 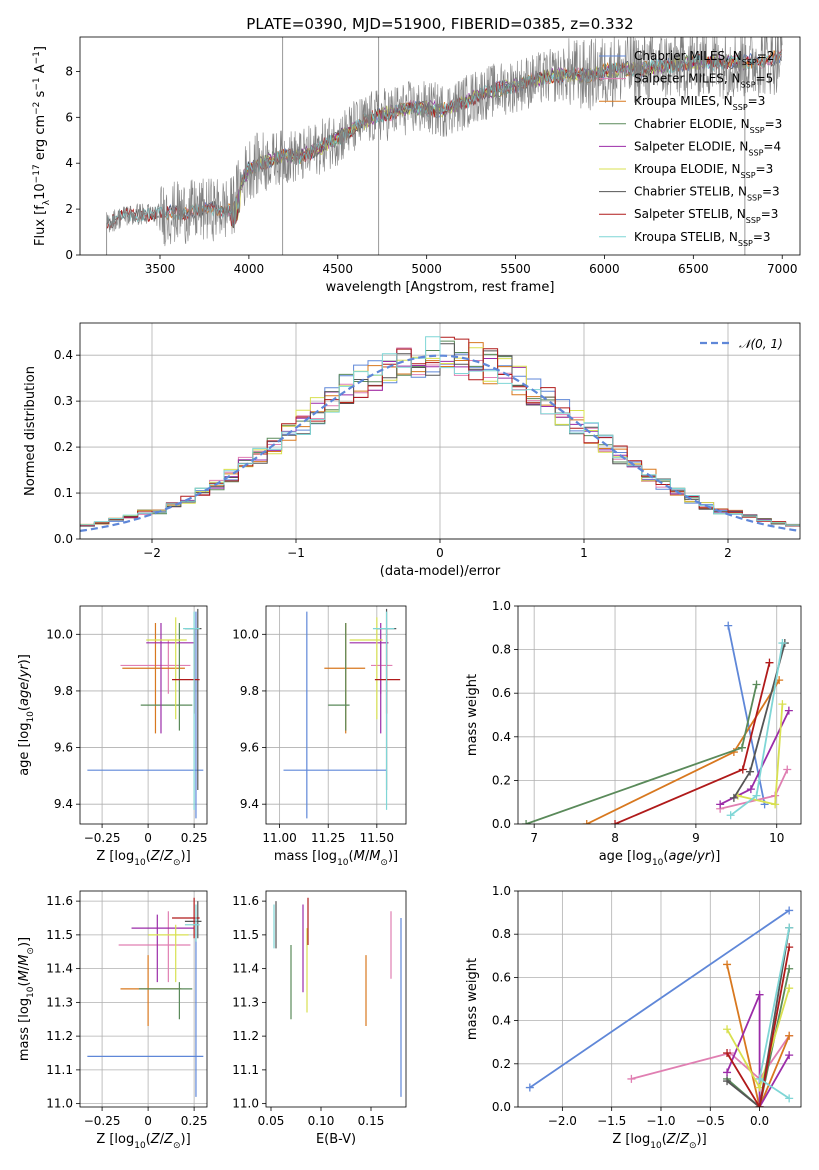 What do you see at coordinates (772, 146) in the screenshot?
I see `legend-label-count: =4` at bounding box center [772, 146].